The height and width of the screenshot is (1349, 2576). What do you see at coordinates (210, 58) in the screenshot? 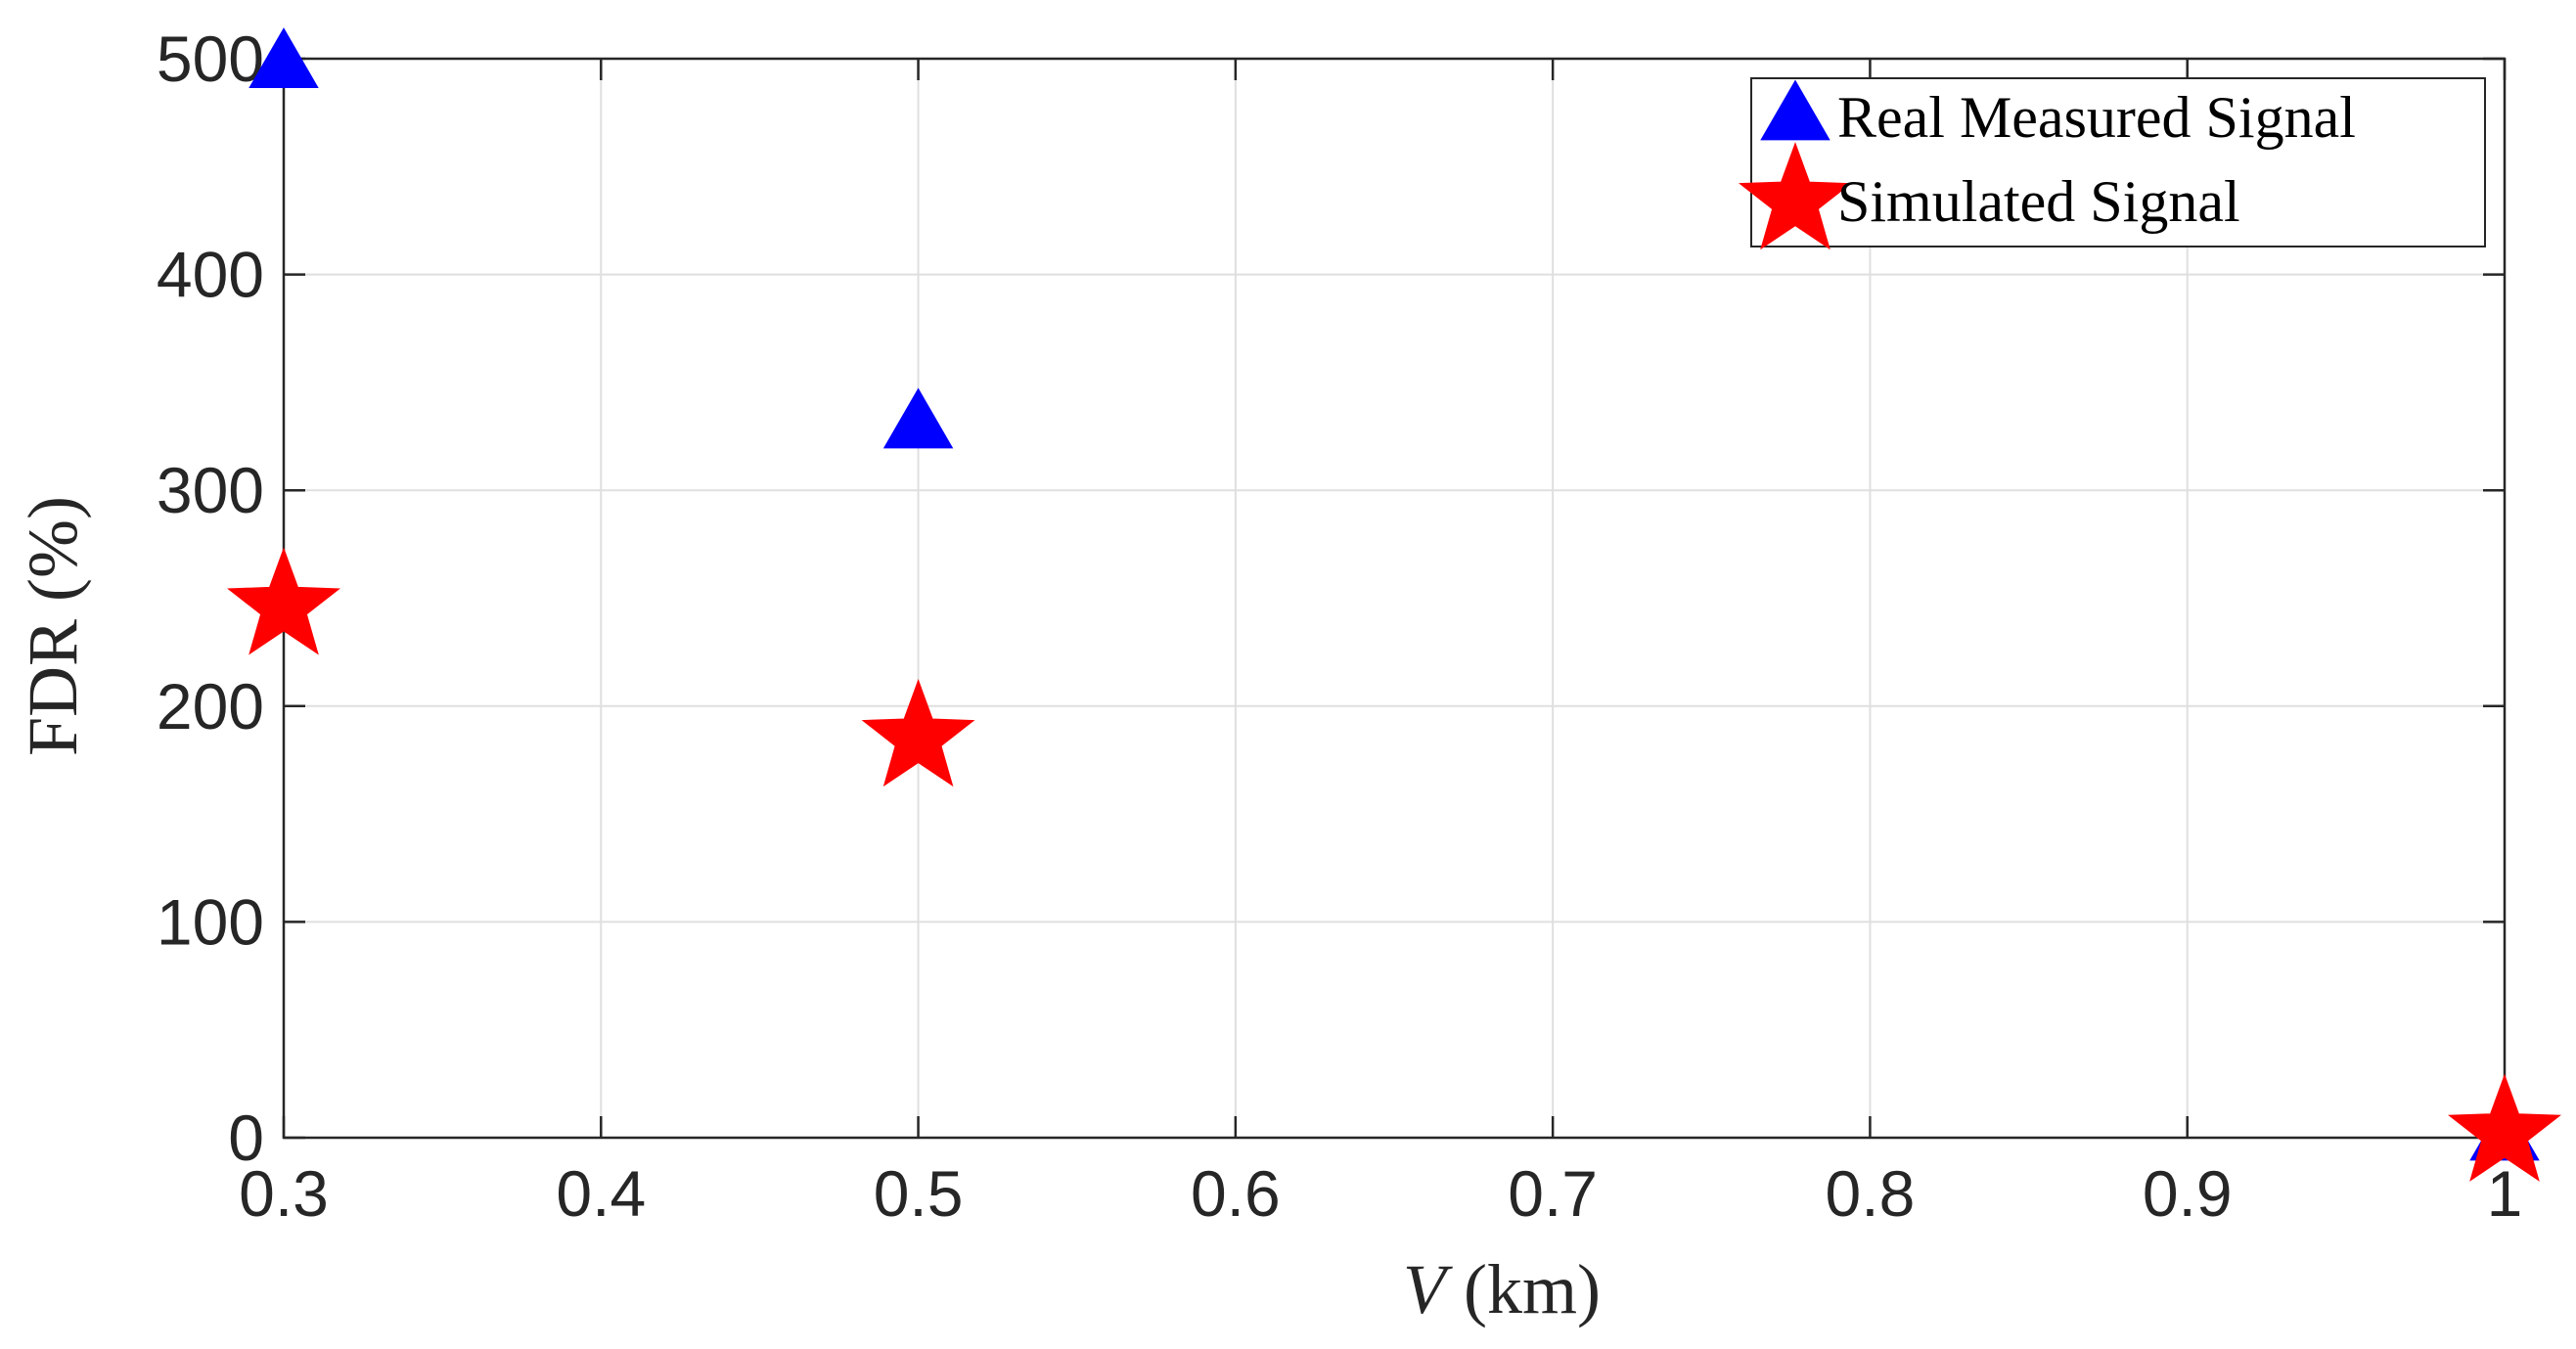
I see `y-tick-label: 500` at bounding box center [210, 58].